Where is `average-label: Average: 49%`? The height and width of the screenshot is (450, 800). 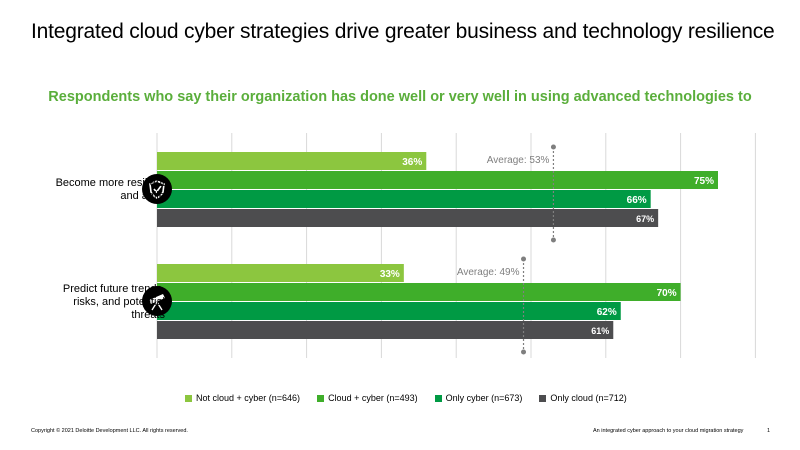
average-label: Average: 49% is located at coordinates (488, 272).